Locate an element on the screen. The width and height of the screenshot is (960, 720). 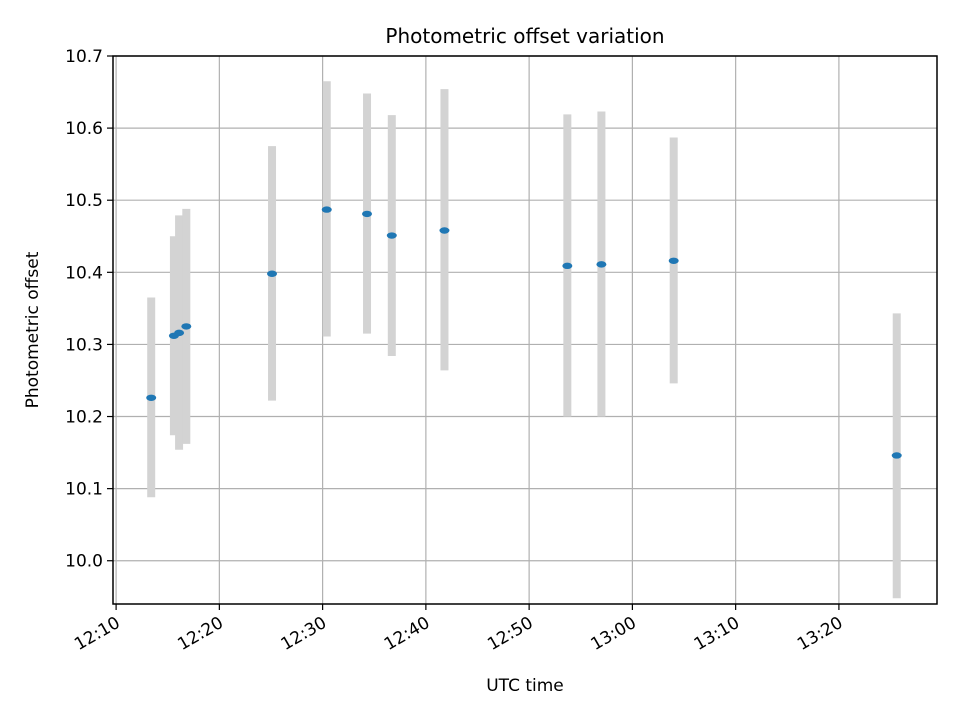
y-tick-label: 10.3 is located at coordinates (84, 345).